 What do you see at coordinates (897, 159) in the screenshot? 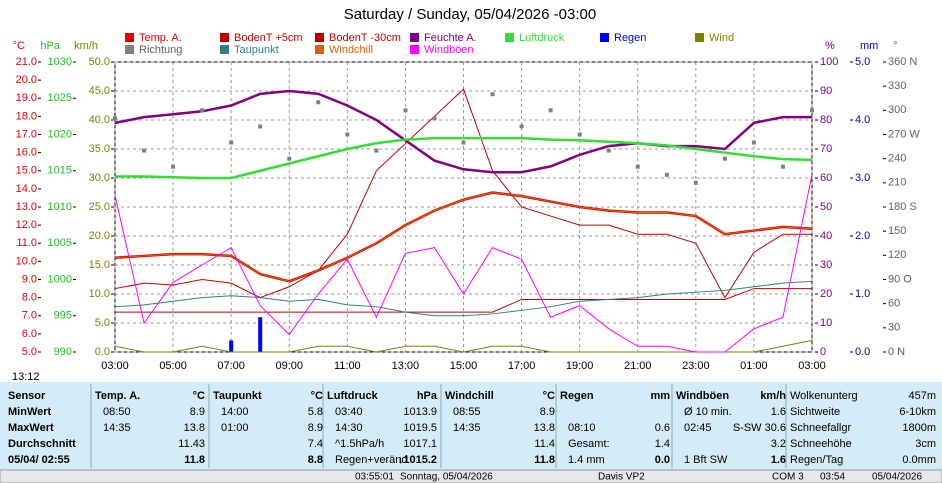
I see `y-tick-label: 240` at bounding box center [897, 159].